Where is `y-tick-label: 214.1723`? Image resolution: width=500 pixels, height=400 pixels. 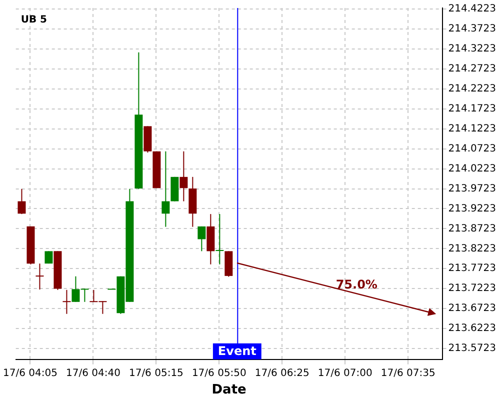
y-tick-label: 214.1723 is located at coordinates (472, 109).